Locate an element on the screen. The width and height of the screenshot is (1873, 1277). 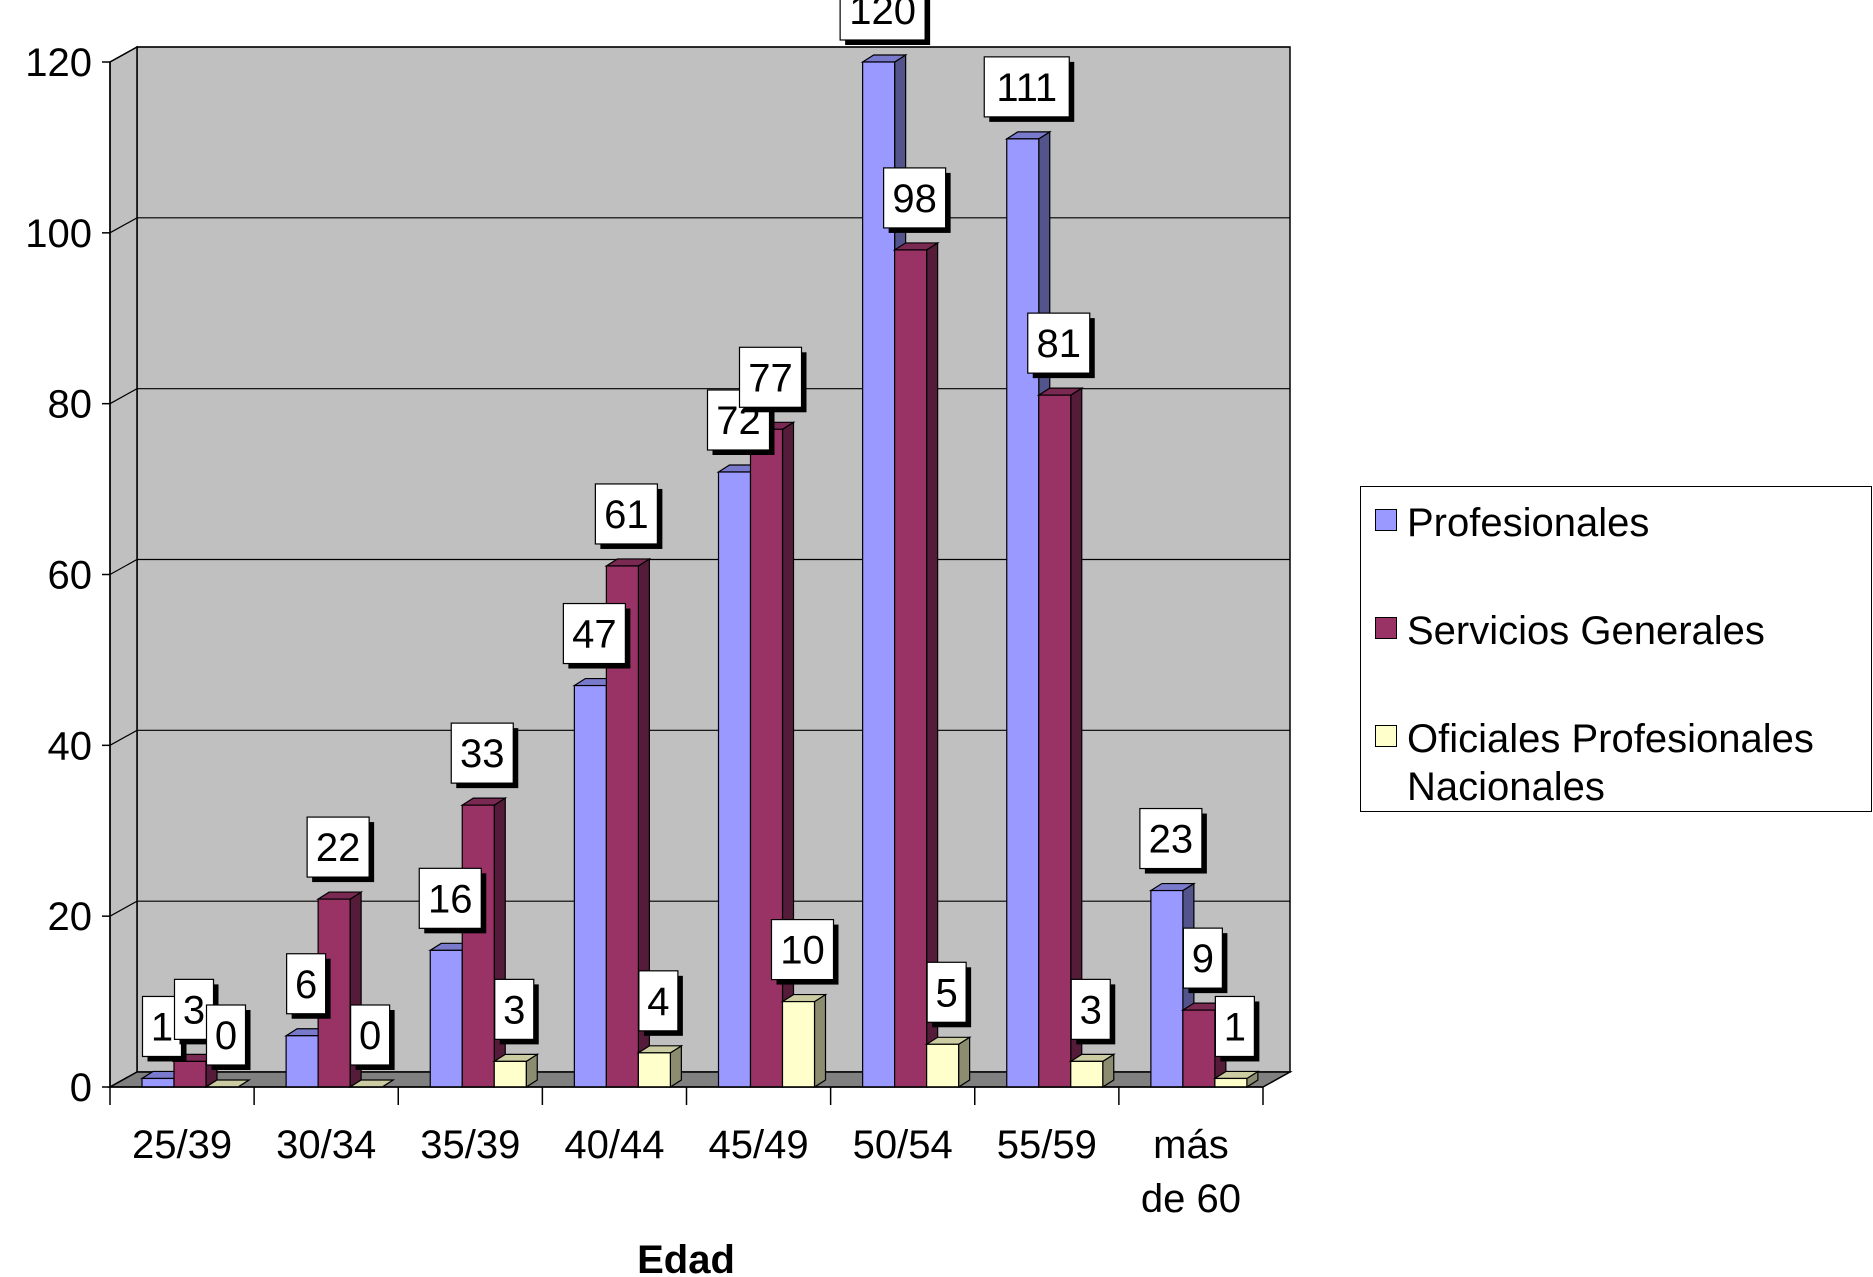
data-label-text: 61 is located at coordinates (626, 515).